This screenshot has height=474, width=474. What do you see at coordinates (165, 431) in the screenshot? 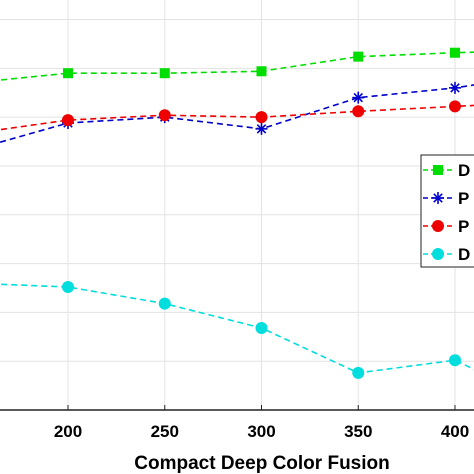
I see `x-tick-label: 250` at bounding box center [165, 431].